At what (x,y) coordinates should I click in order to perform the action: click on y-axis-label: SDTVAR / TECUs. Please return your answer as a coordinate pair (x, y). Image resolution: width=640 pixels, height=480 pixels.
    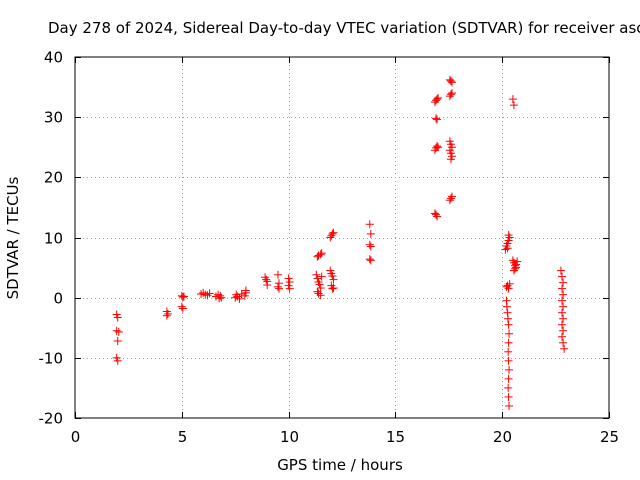
    Looking at the image, I should click on (13, 237).